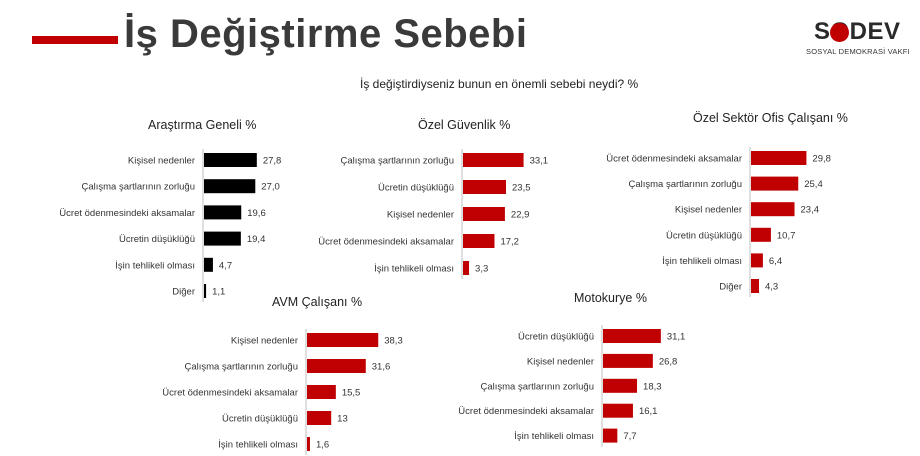 This screenshot has height=456, width=920. I want to click on value-label: 31,1, so click(676, 337).